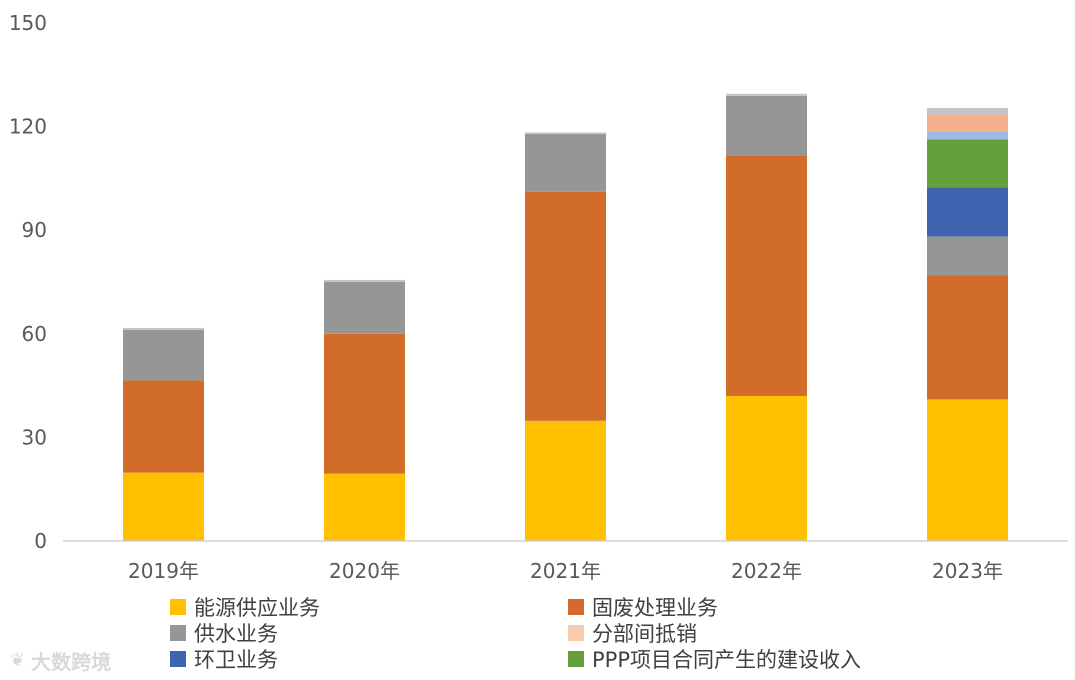 Image resolution: width=1075 pixels, height=680 pixels. Describe the element at coordinates (34, 230) in the screenshot. I see `y-tick-label: 90` at that location.